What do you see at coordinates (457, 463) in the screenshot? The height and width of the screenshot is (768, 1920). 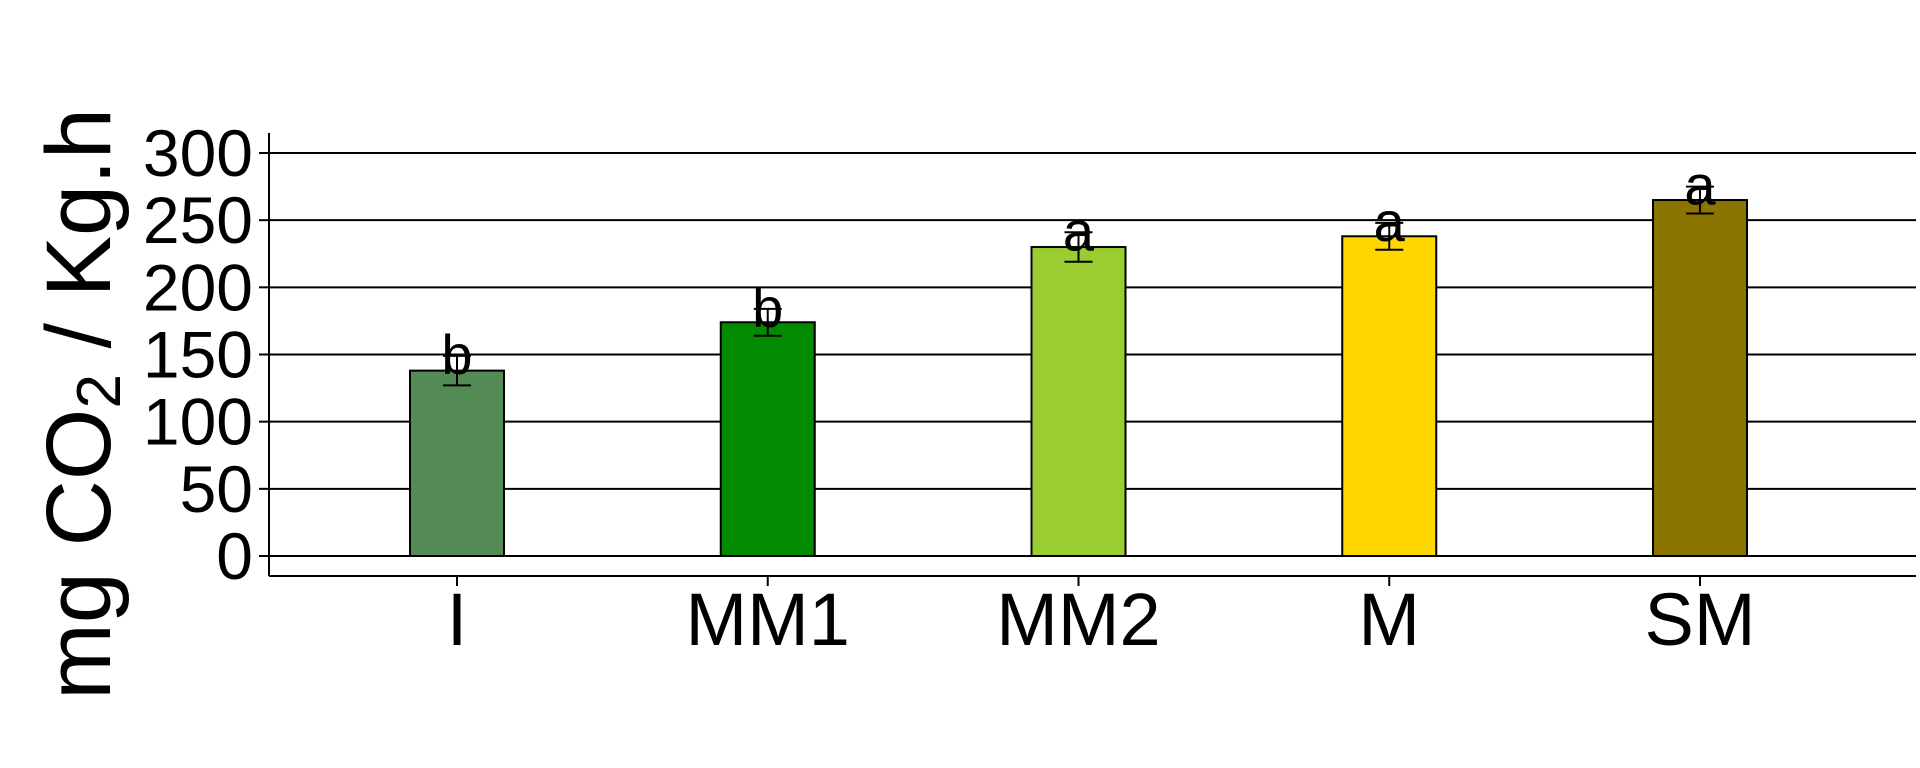 I see `bar-i` at bounding box center [457, 463].